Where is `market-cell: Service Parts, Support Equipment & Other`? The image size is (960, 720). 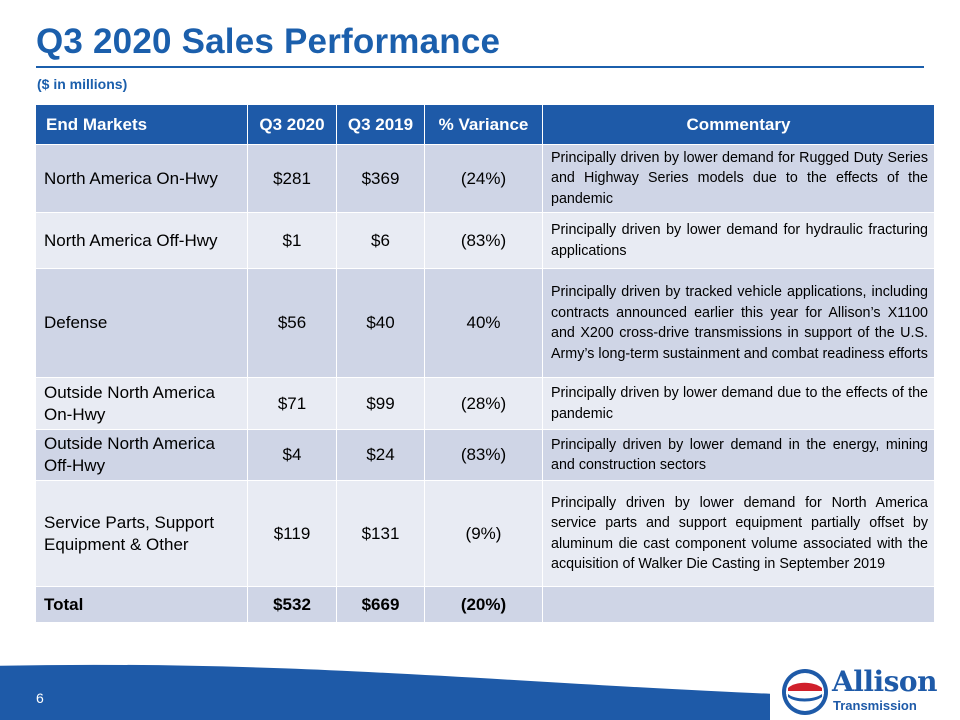 market-cell: Service Parts, Support Equipment & Other is located at coordinates (141, 534).